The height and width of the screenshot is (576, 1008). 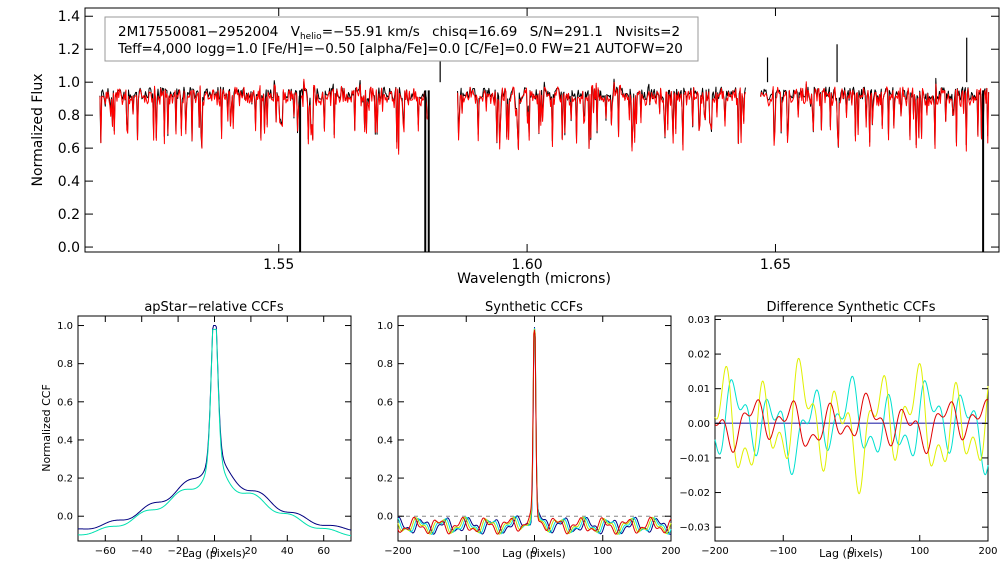 What do you see at coordinates (46, 428) in the screenshot?
I see `apstar-ccf-y-label: Normalized CCF` at bounding box center [46, 428].